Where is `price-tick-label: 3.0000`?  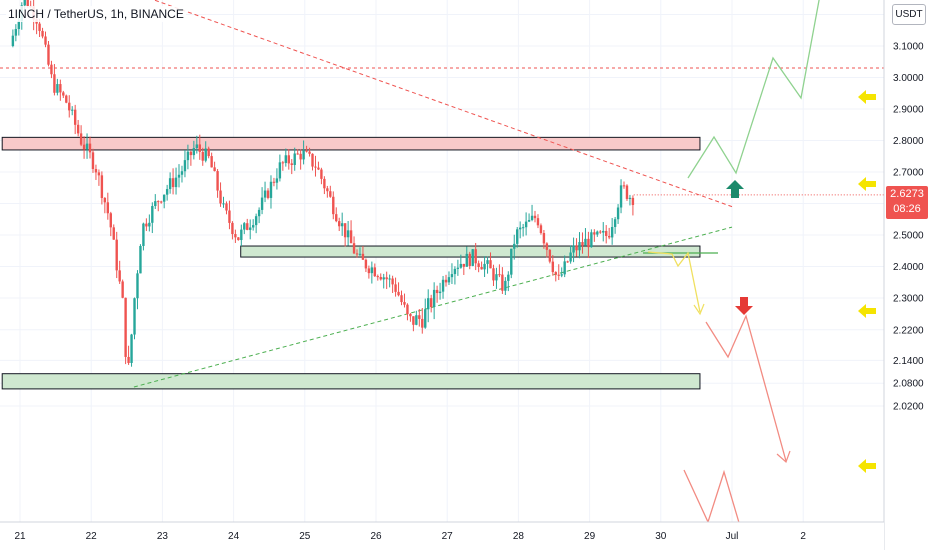 price-tick-label: 3.0000 is located at coordinates (908, 78).